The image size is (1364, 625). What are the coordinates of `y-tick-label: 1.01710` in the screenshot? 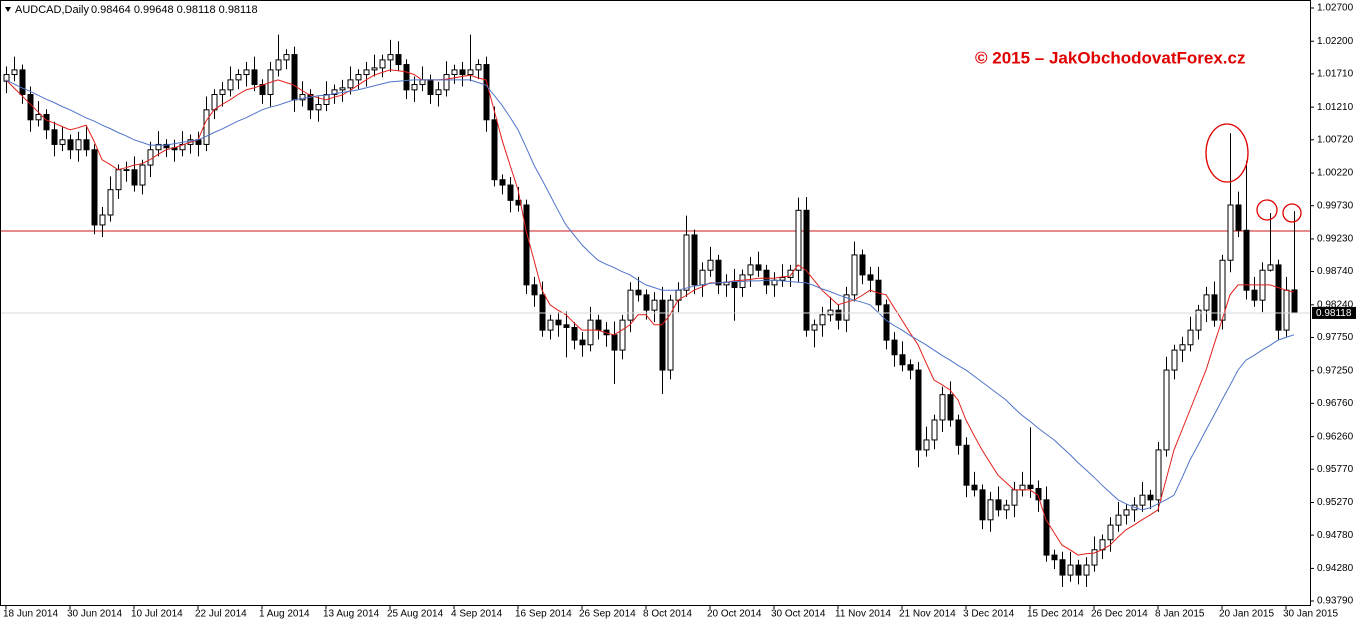 It's located at (1335, 74).